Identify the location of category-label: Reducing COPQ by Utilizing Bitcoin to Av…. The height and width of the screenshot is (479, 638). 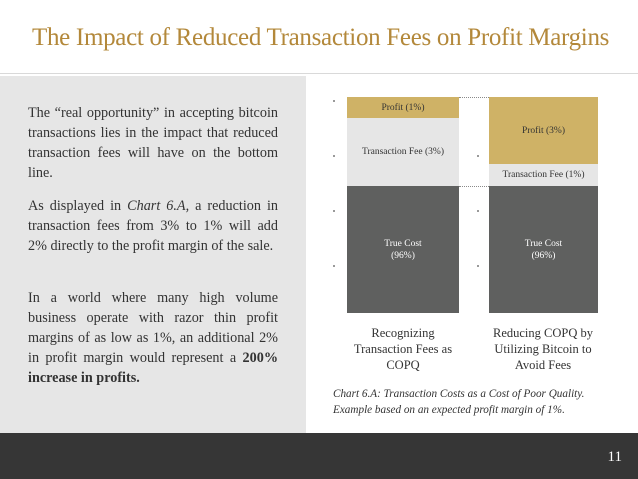
(543, 349).